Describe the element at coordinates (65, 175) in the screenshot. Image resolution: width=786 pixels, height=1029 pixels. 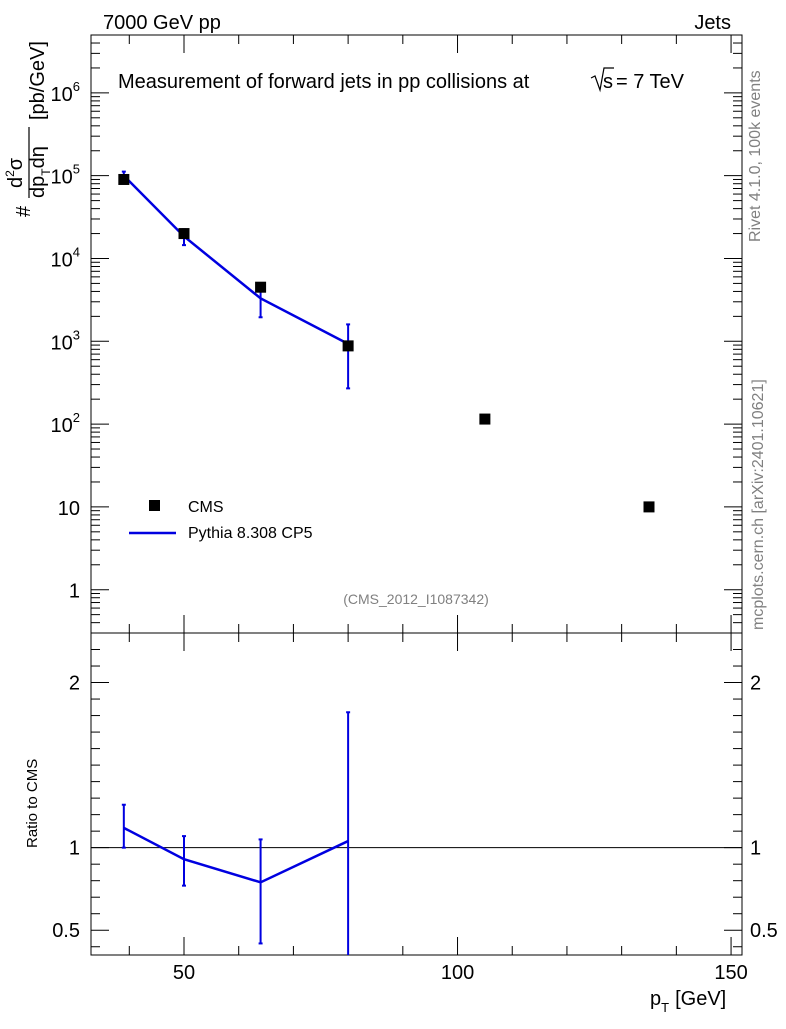
I see `y-tick-label: 10⁵` at that location.